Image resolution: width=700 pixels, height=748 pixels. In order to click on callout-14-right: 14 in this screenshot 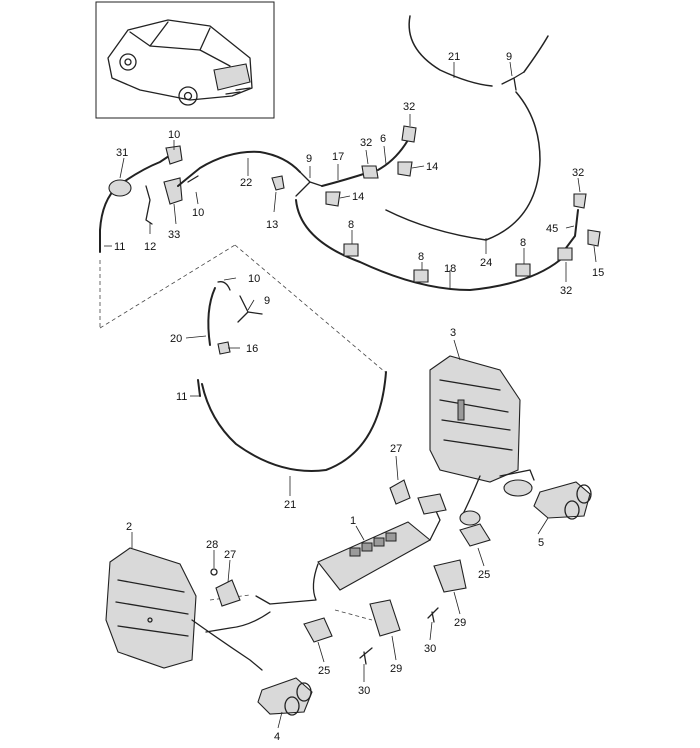, I will do `click(432, 167)`.